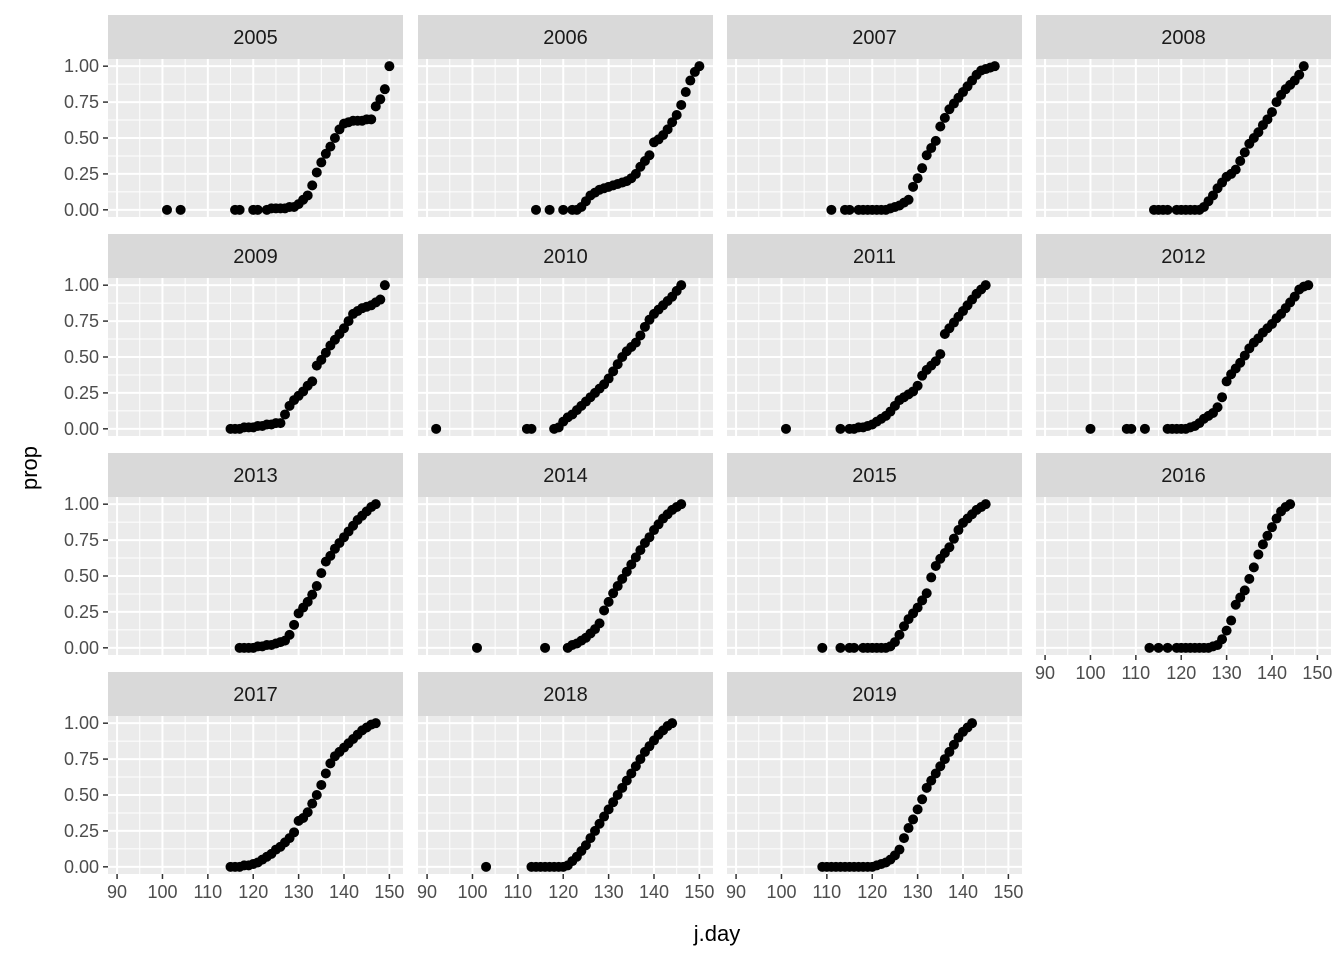  Describe the element at coordinates (1183, 116) in the screenshot. I see `facet-panel-2008: 2008` at that location.